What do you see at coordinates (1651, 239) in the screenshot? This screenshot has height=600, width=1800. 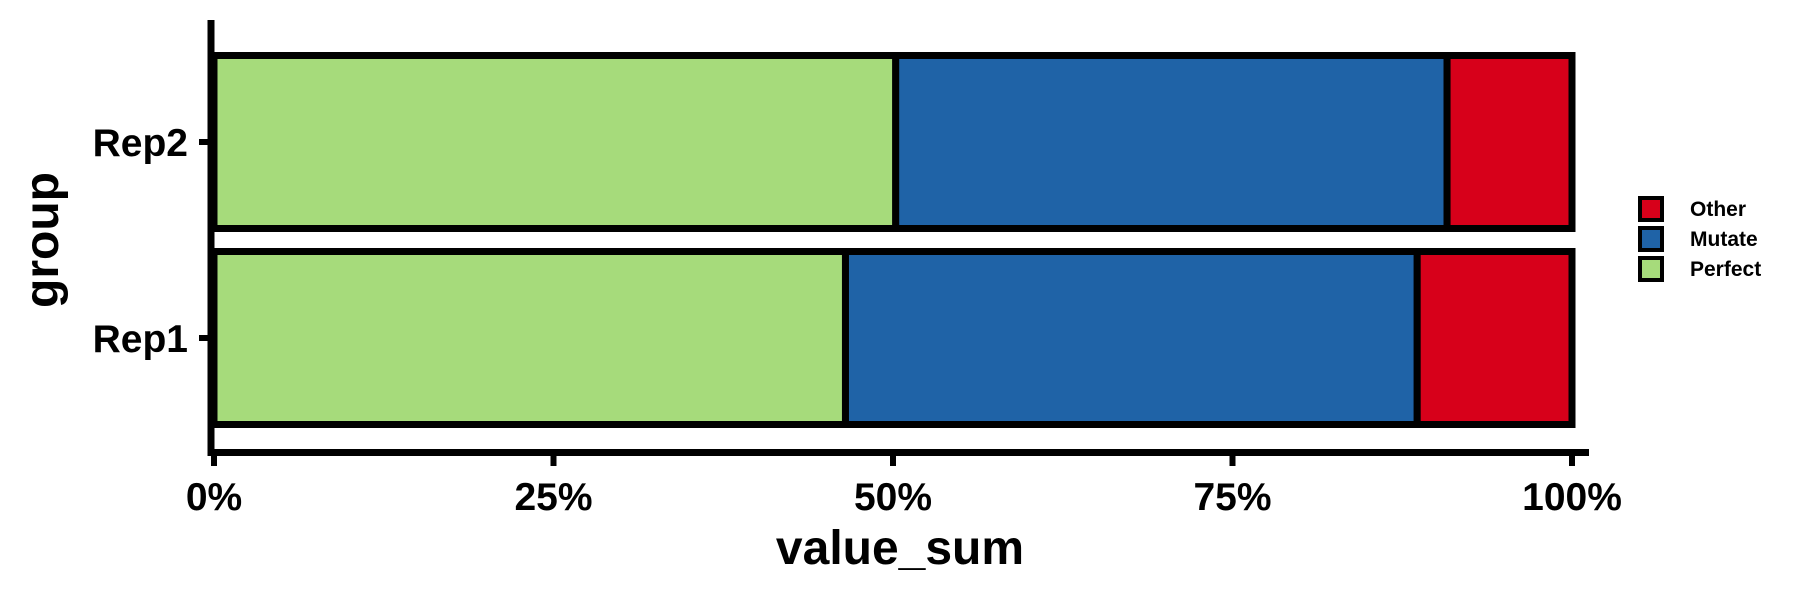 I see `legend-key-mutate` at bounding box center [1651, 239].